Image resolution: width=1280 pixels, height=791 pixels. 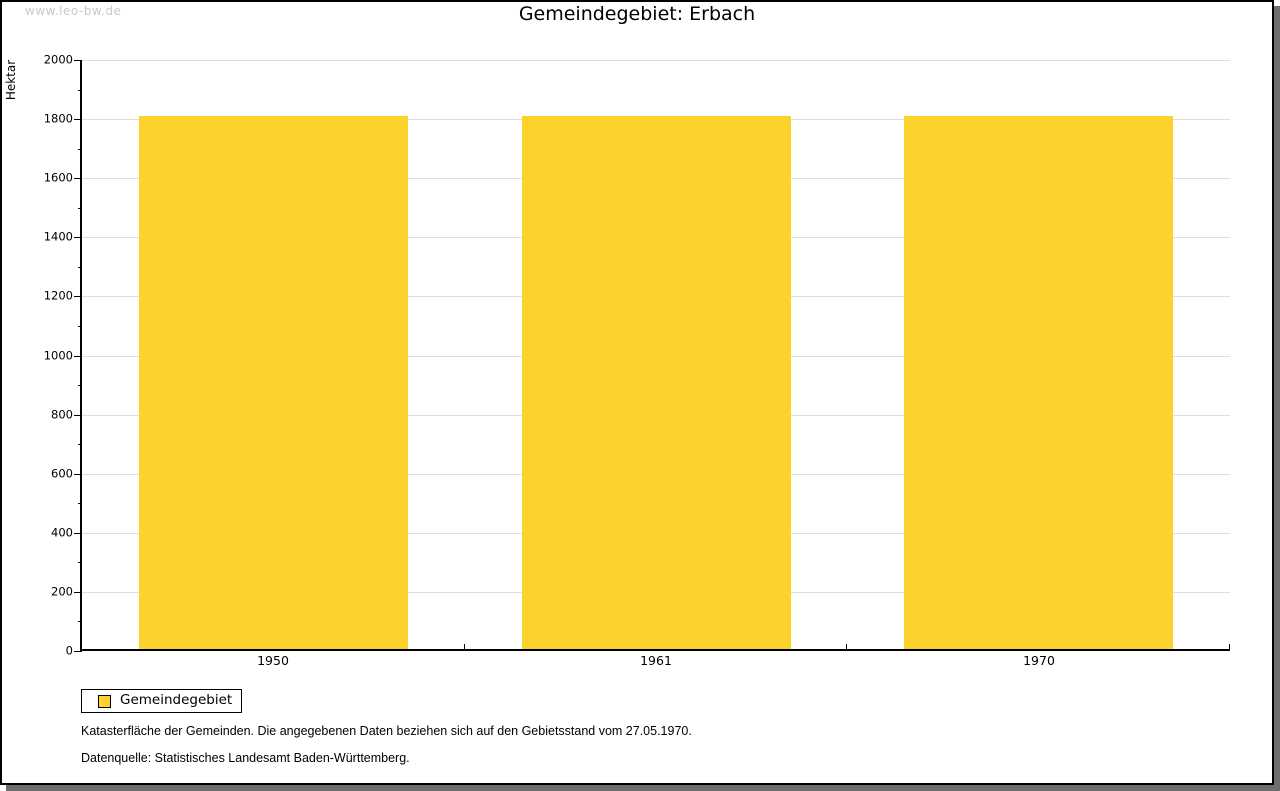 I want to click on bar-1970, so click(x=1038, y=383).